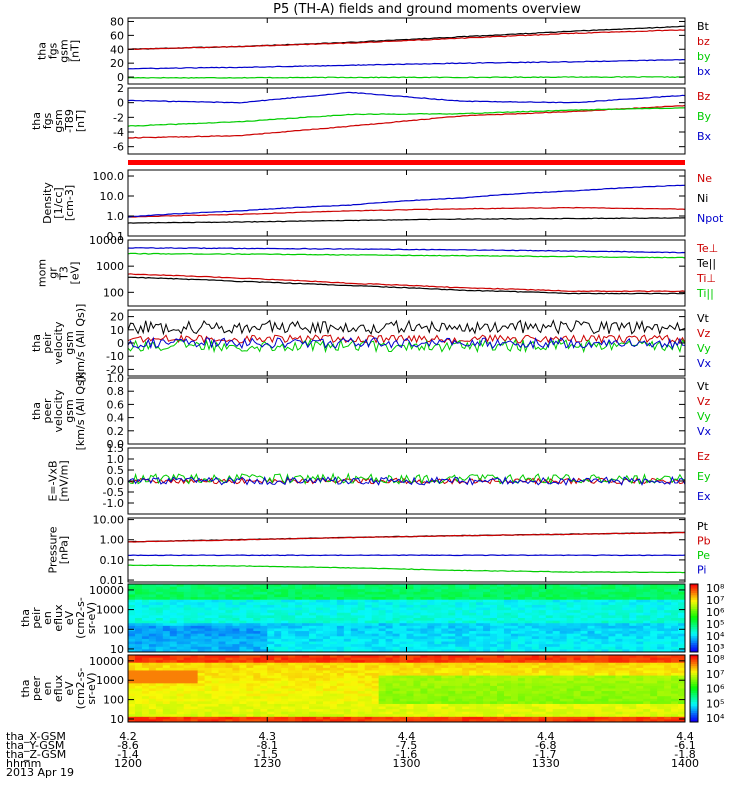 This screenshot has height=800, width=750. What do you see at coordinates (116, 481) in the screenshot?
I see `y-tick-label: 0.0` at bounding box center [116, 481].